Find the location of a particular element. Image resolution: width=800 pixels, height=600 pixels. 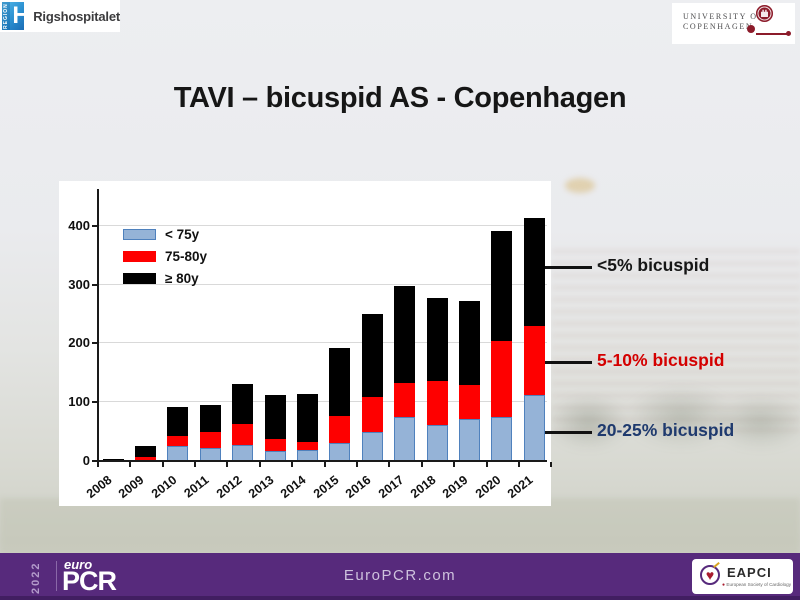

callout-label-lt5-bicuspid: <5% bicuspid is located at coordinates (653, 265).